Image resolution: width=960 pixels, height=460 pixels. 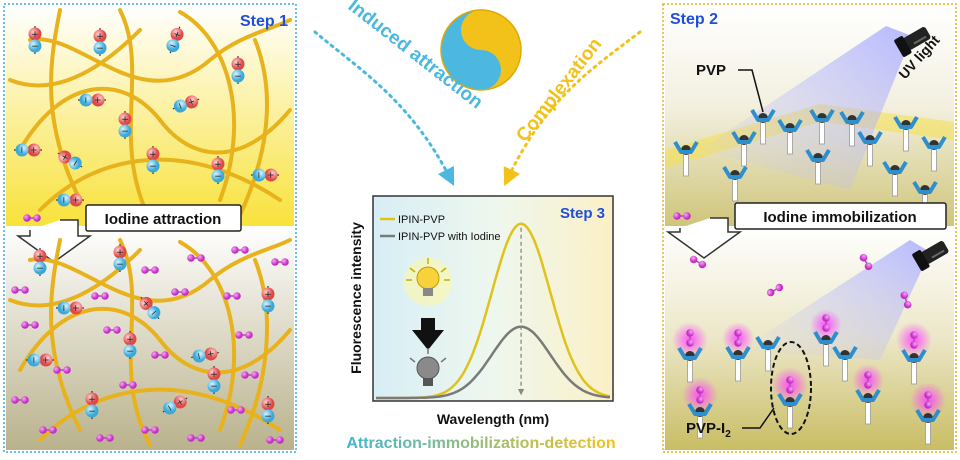 I want to click on pvp-i2-pointer, so click(x=758, y=418).